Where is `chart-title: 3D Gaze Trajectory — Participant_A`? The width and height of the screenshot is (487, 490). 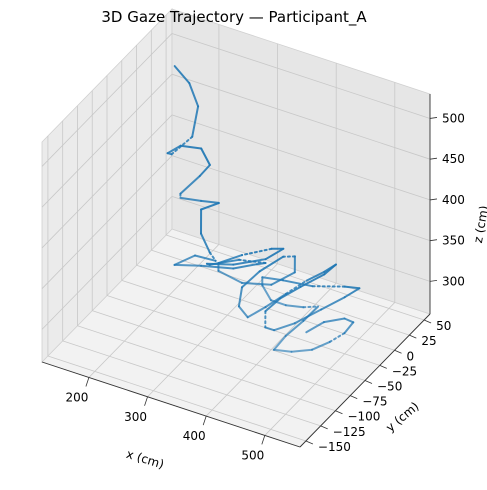
chart-title: 3D Gaze Trajectory — Participant_A is located at coordinates (234, 17).